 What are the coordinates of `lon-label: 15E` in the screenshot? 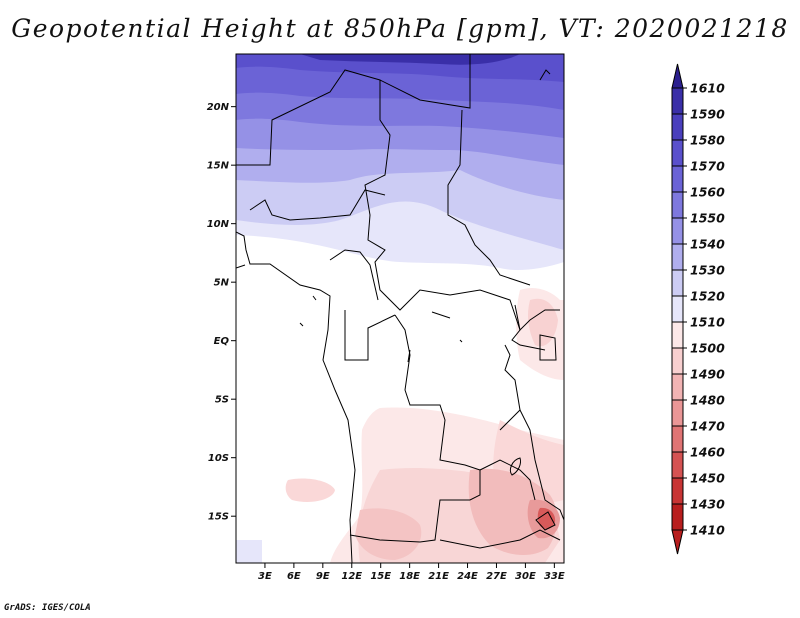 It's located at (380, 576).